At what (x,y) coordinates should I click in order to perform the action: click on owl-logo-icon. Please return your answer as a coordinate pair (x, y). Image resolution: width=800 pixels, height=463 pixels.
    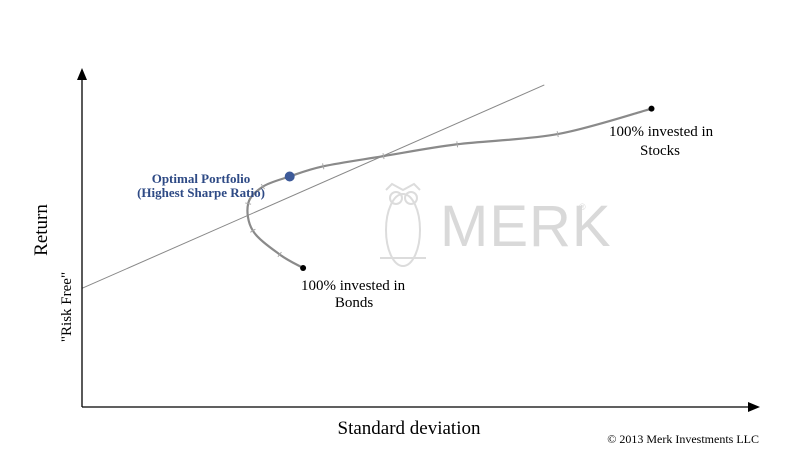
    Looking at the image, I should click on (403, 224).